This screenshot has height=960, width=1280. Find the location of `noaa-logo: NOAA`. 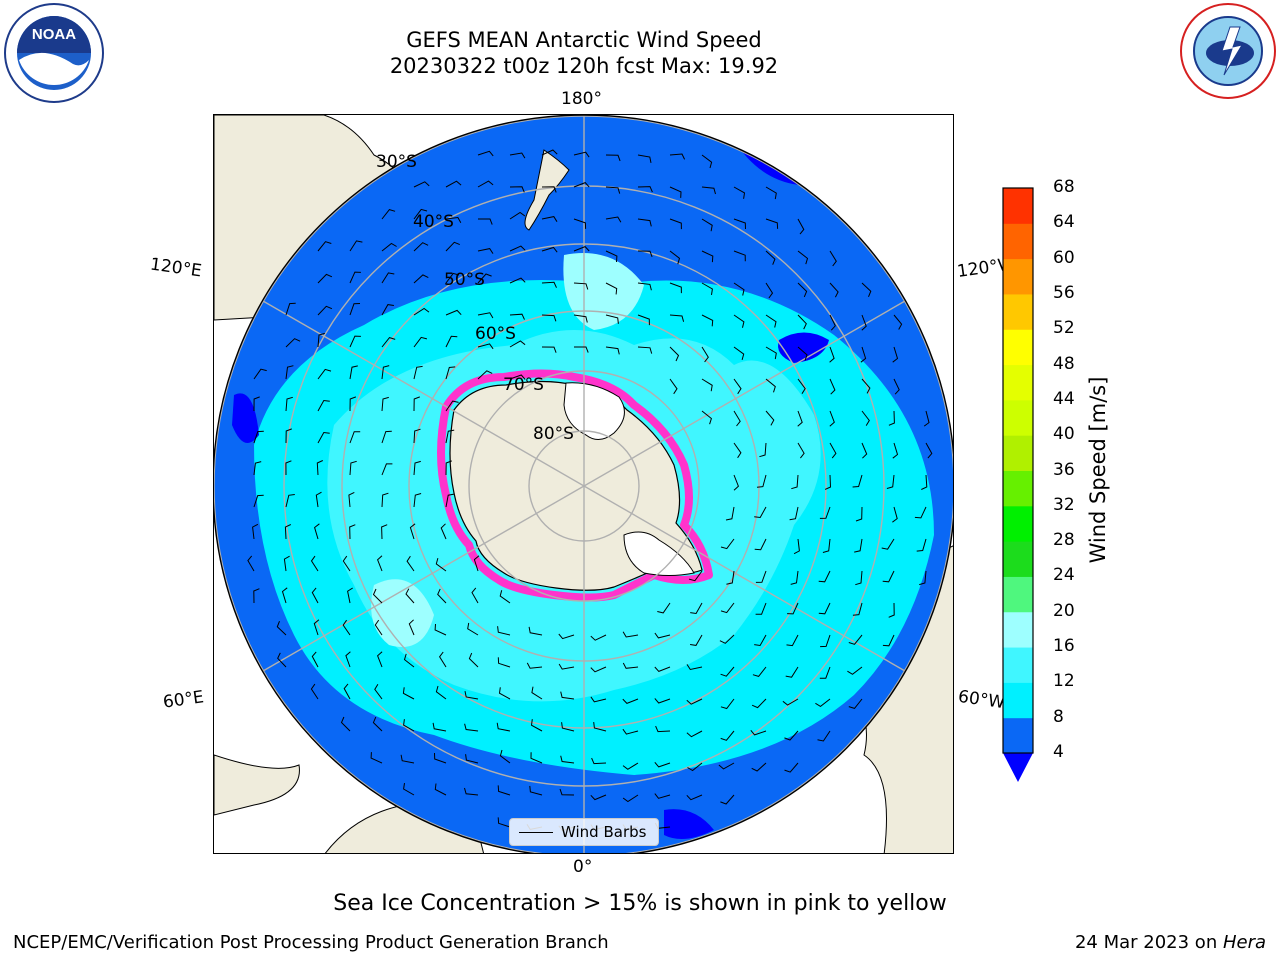

noaa-logo: NOAA is located at coordinates (54, 53).